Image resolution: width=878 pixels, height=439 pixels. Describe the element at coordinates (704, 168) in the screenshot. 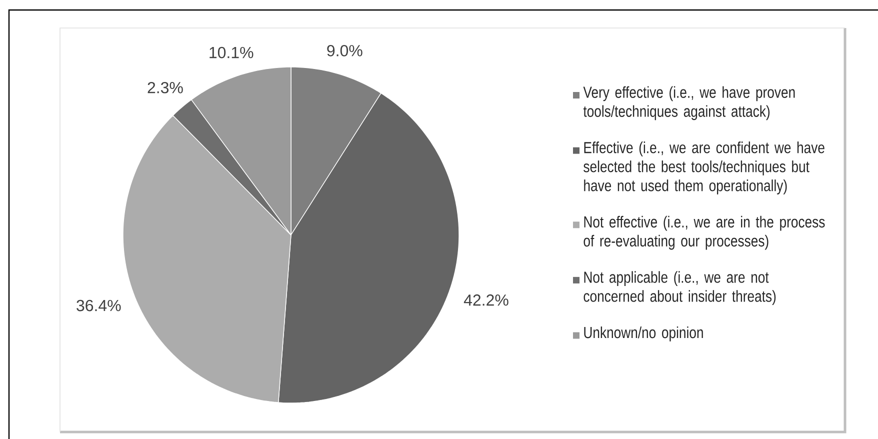

I see `legend-label: Effective (i.e., we are confident we have selected the best tools/techniques but have not used them operationally)` at that location.